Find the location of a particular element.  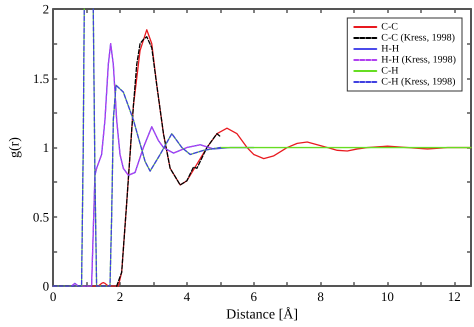

y-axis-title: g(r) is located at coordinates (15, 147).